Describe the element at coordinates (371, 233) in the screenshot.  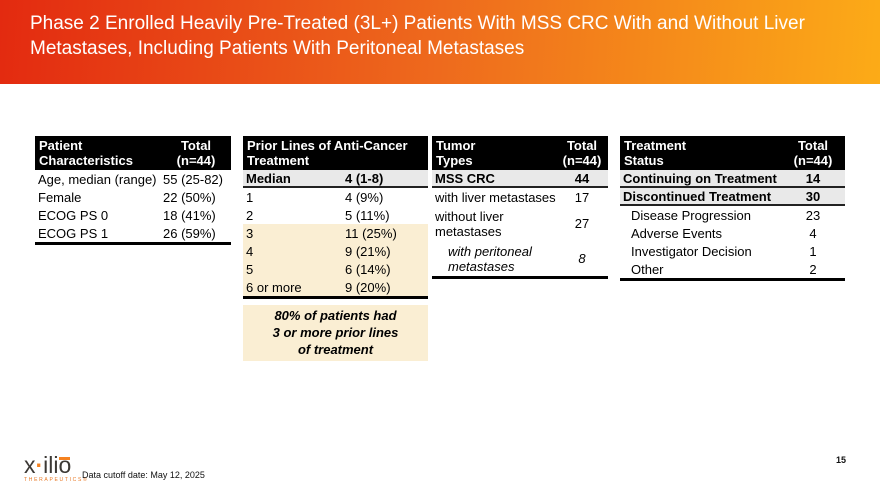
I see `row-value: 11 (25%)` at that location.